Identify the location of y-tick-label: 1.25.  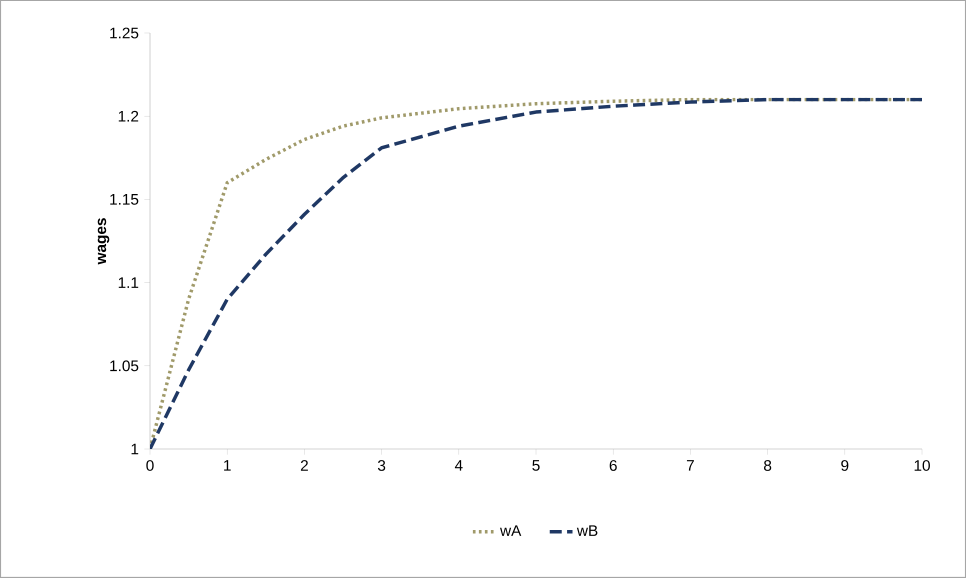
(124, 33).